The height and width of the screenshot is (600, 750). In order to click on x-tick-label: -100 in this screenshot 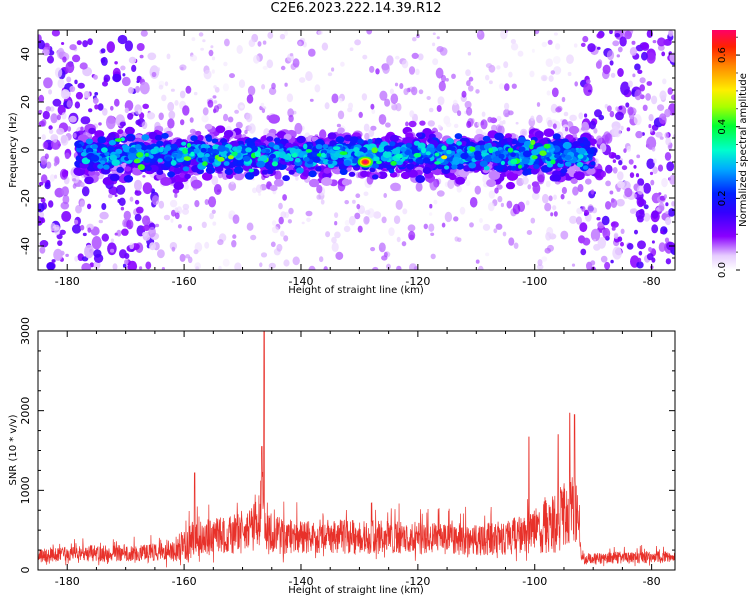, I will do `click(534, 281)`.